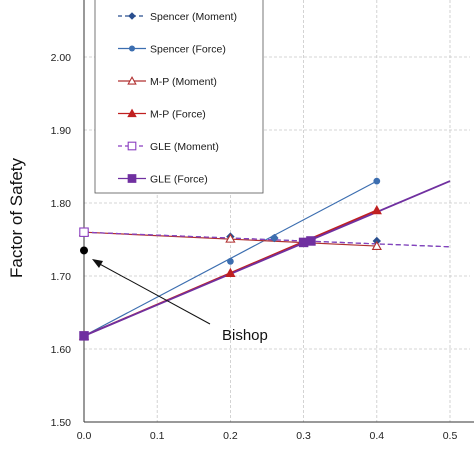 Image resolution: width=474 pixels, height=474 pixels. I want to click on y-tick-label: 1.70, so click(61, 277).